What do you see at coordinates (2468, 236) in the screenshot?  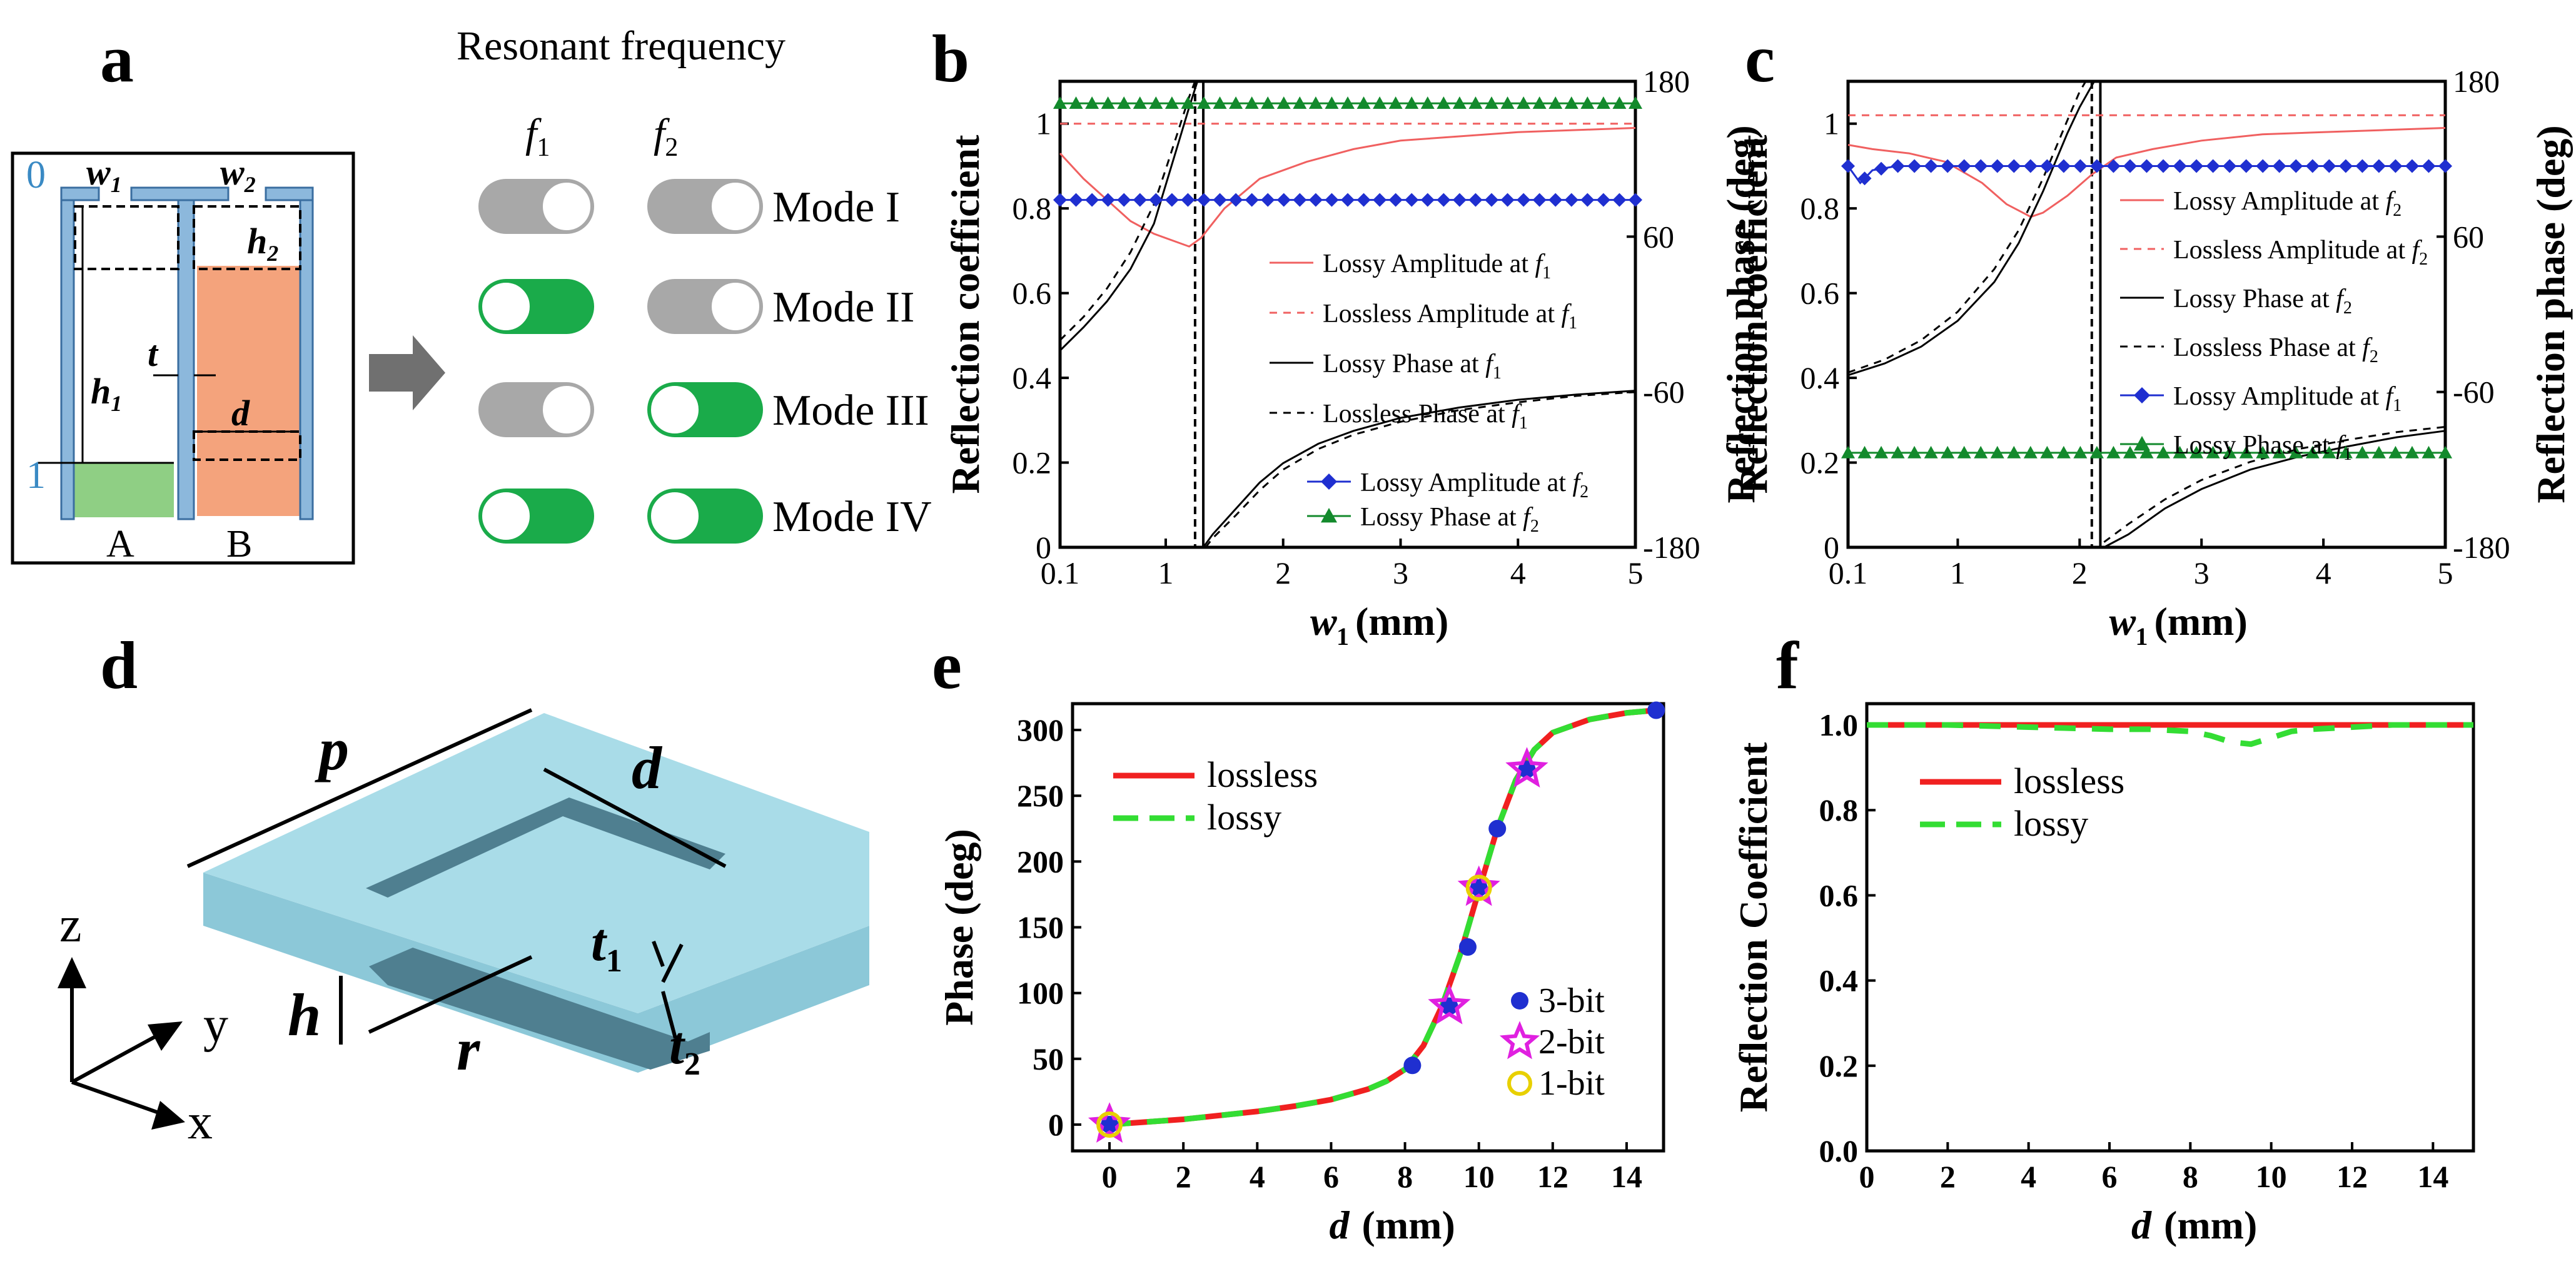 I see `y2-tick-label: 60` at bounding box center [2468, 236].